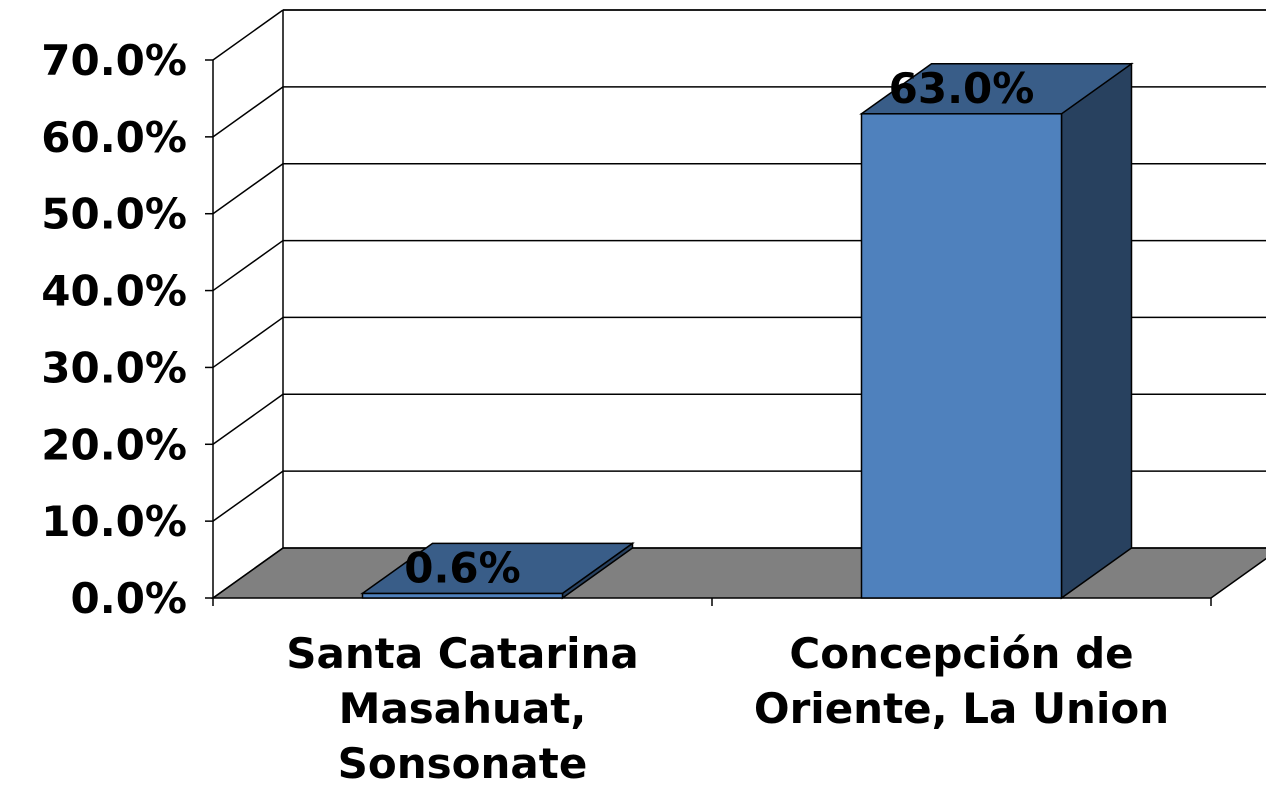 This screenshot has height=789, width=1266. Describe the element at coordinates (114, 444) in the screenshot. I see `y-tick-label: 20.0%` at that location.